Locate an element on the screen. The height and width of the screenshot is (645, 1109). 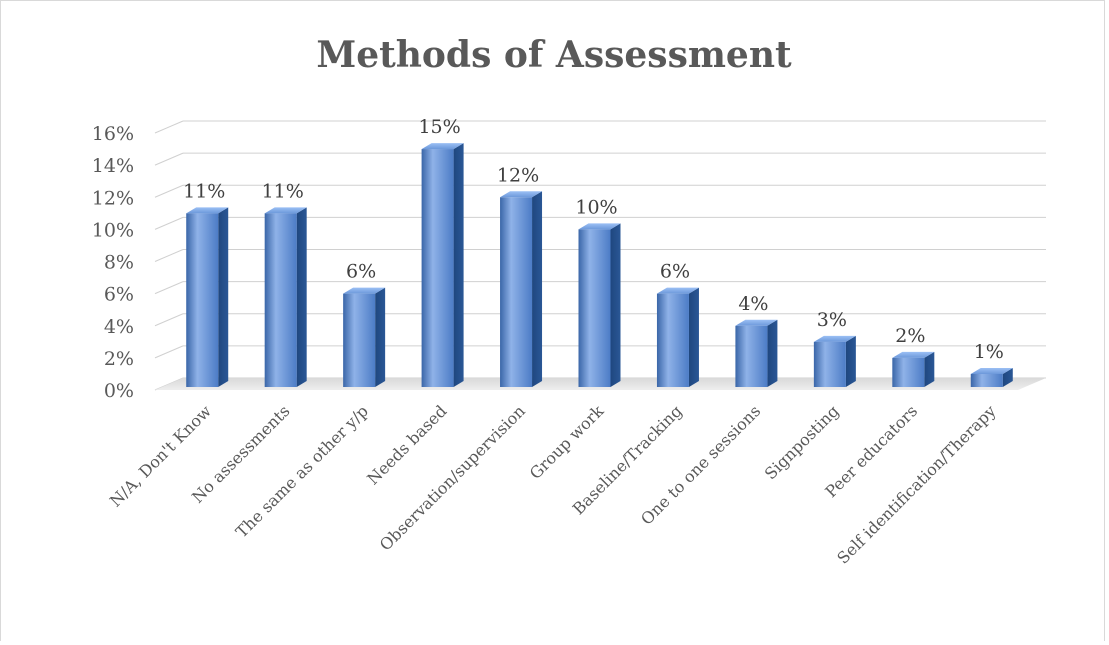
x-tick-label: Self identification/Therapy is located at coordinates (916, 484).